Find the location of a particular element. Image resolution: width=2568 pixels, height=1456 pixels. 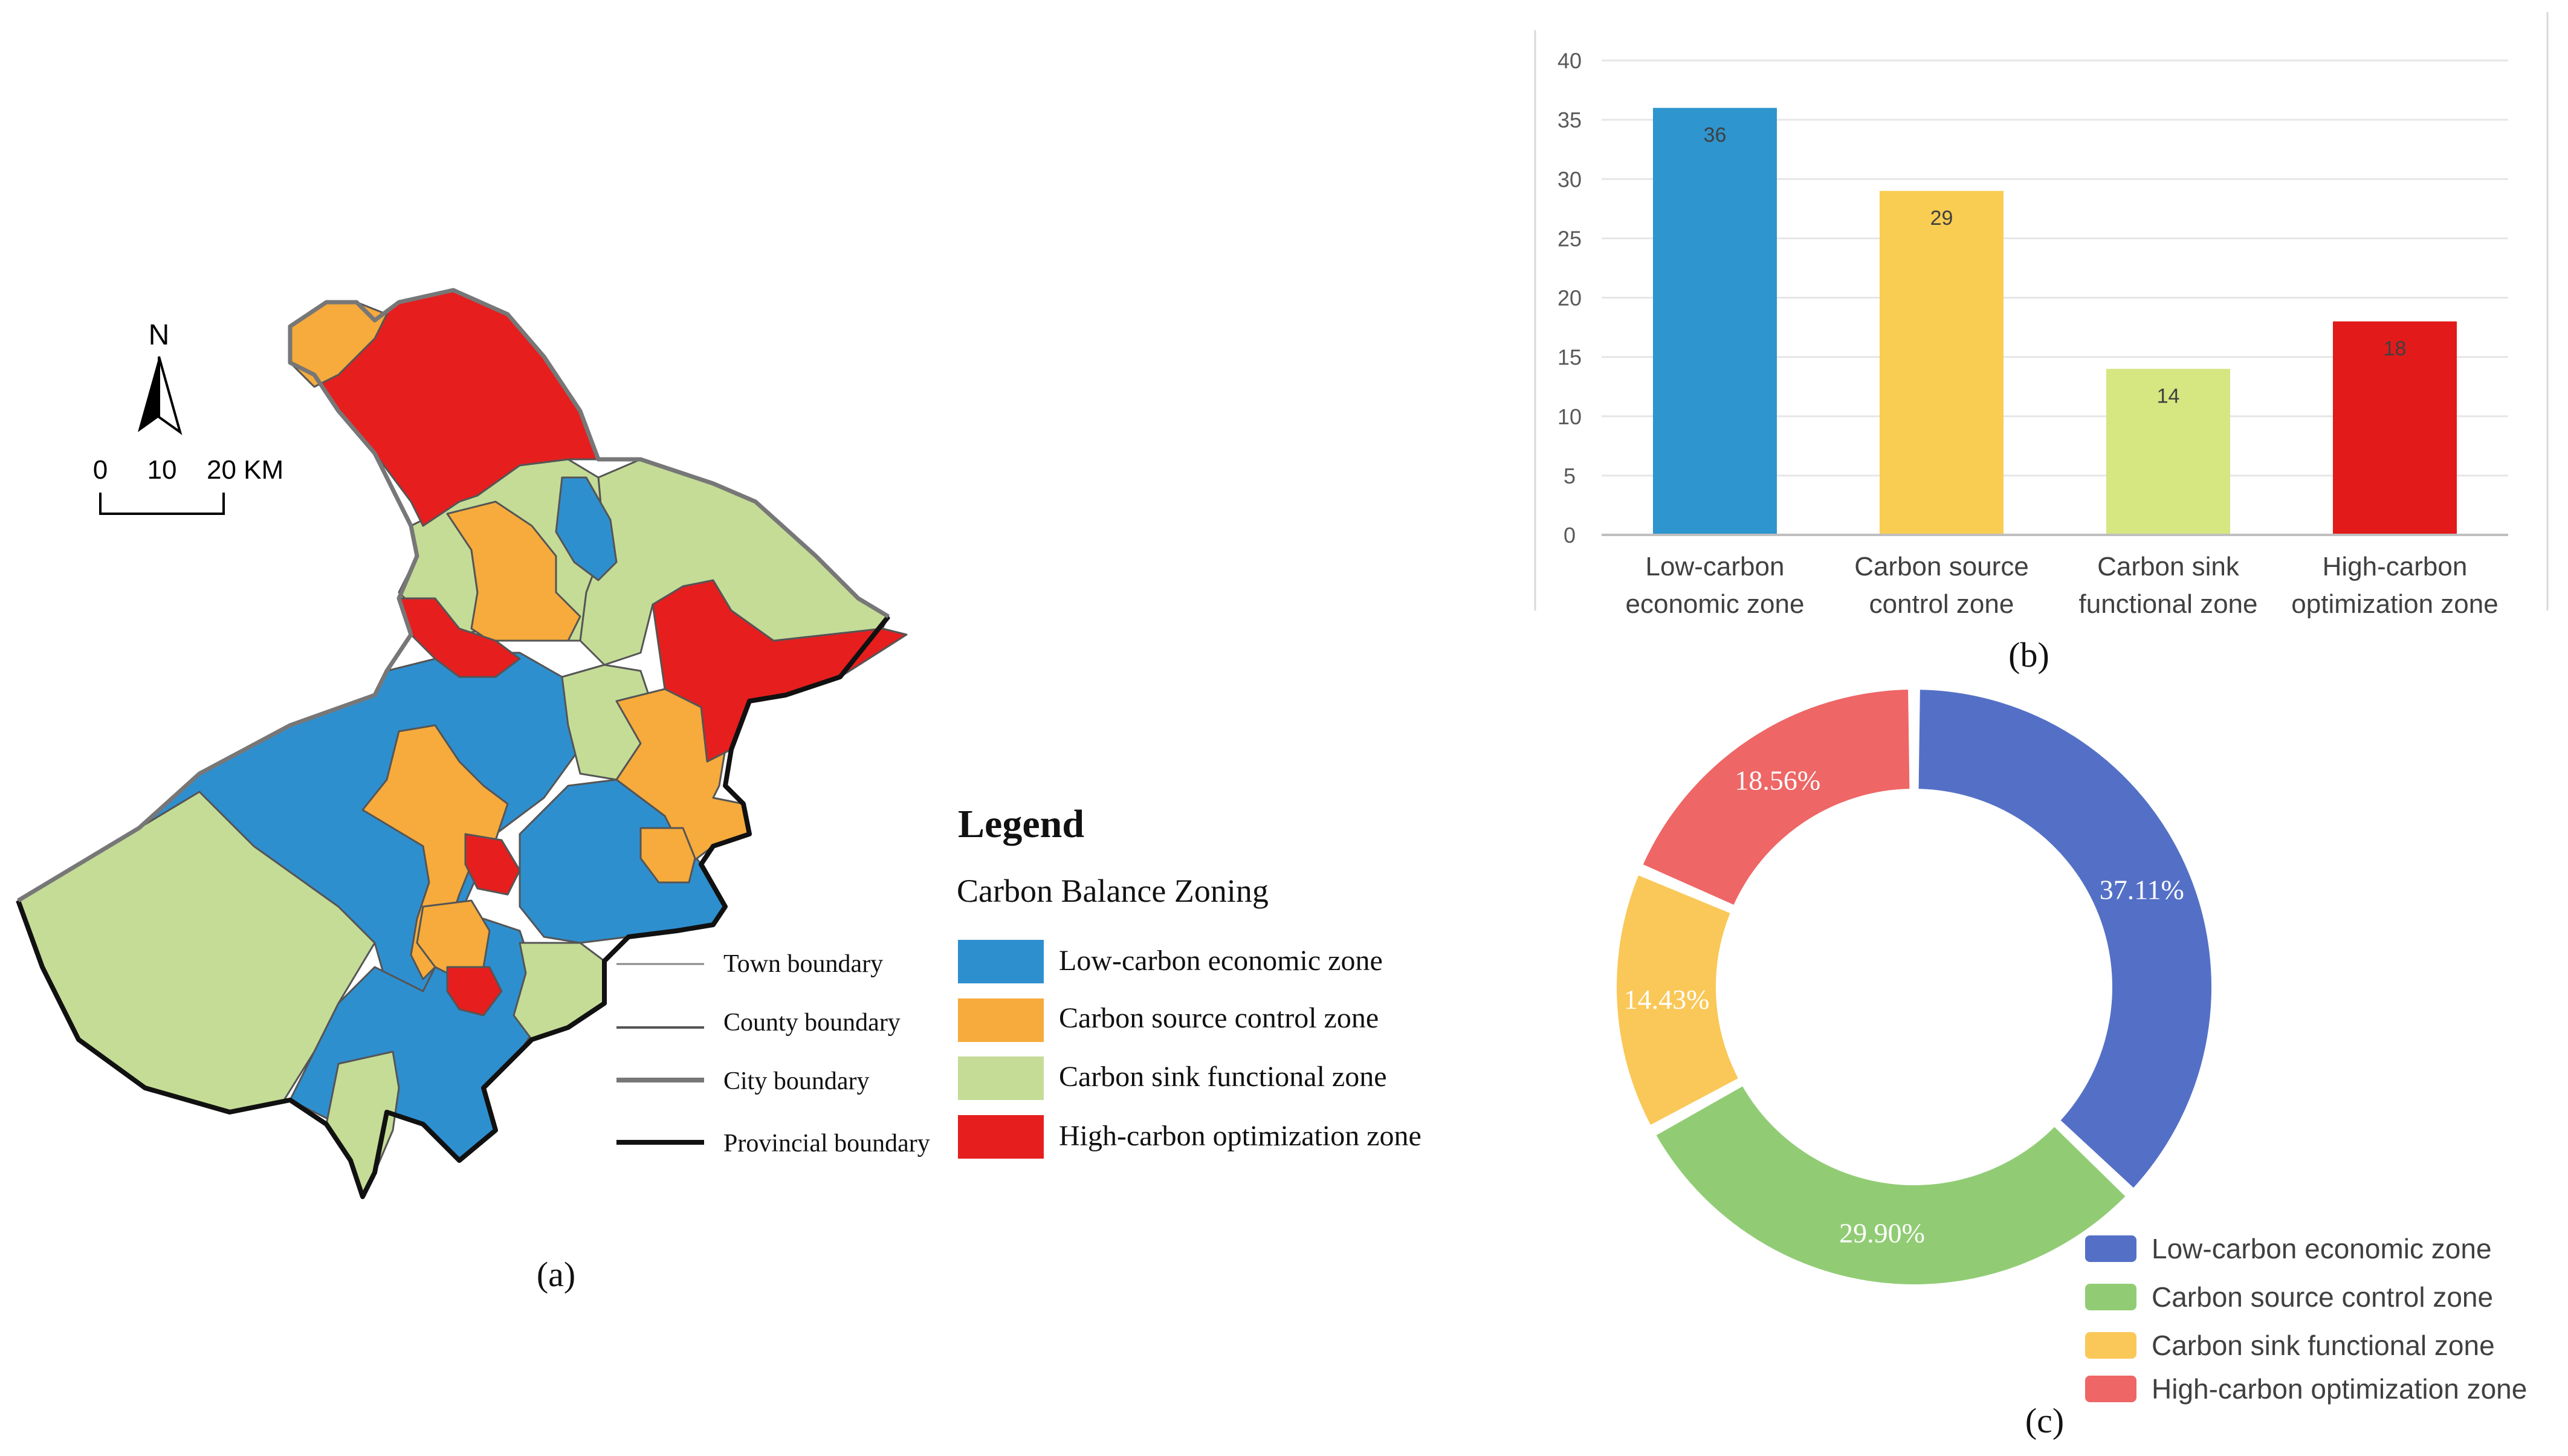

city-boundary-label: City boundary is located at coordinates (796, 1081).